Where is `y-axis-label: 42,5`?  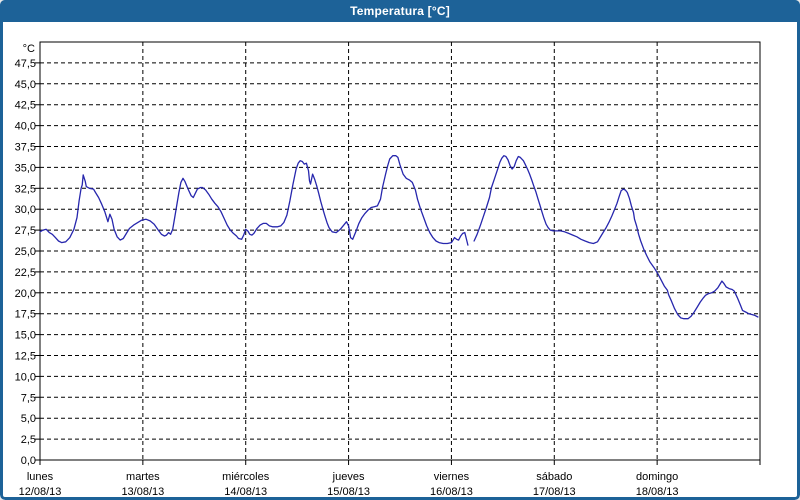
y-axis-label: 42,5 is located at coordinates (25, 106).